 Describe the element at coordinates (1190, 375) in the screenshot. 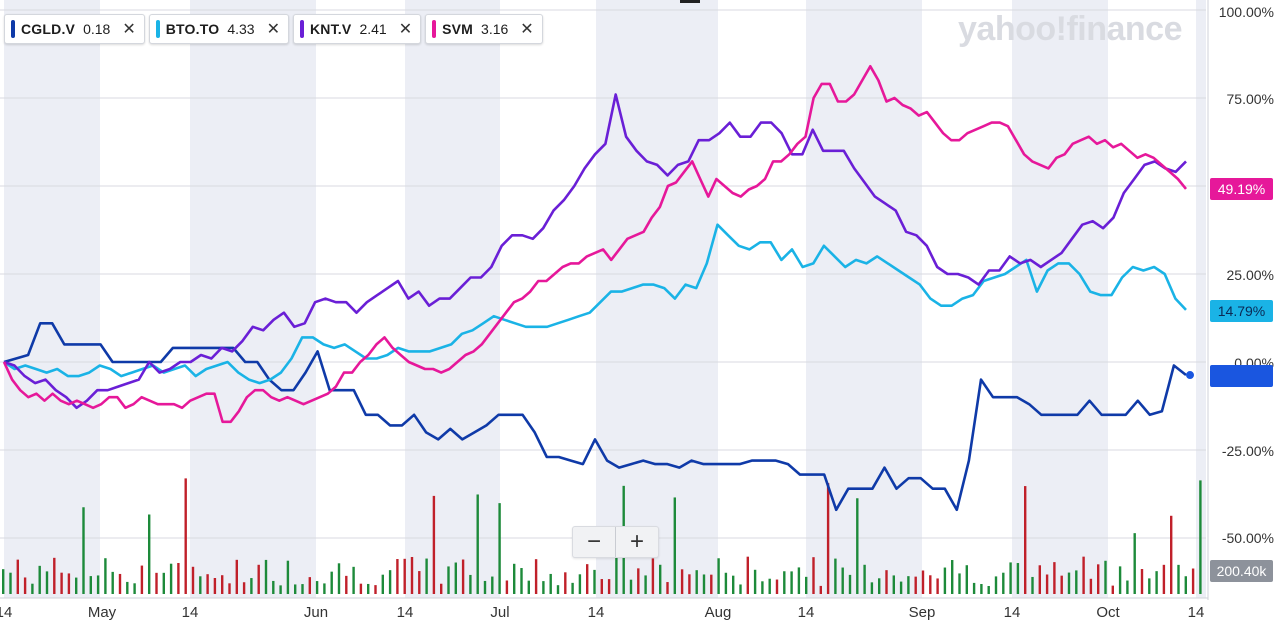

I see `cgld-last-point` at that location.